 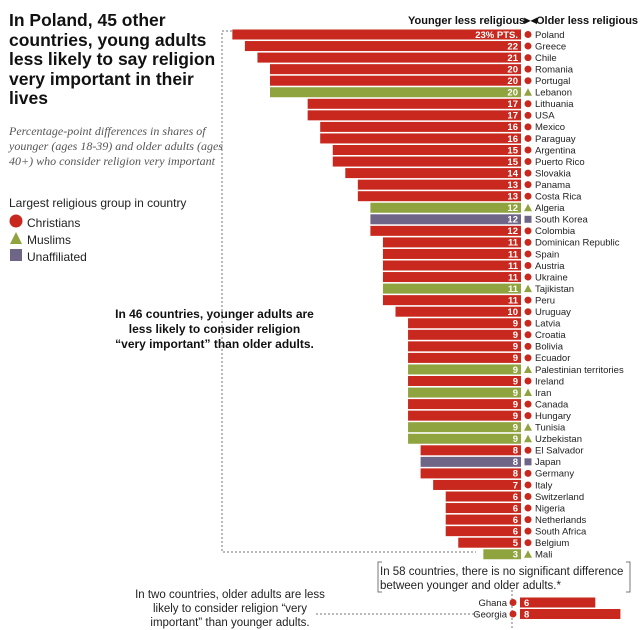 What do you see at coordinates (555, 231) in the screenshot?
I see `category-label: Colombia` at bounding box center [555, 231].